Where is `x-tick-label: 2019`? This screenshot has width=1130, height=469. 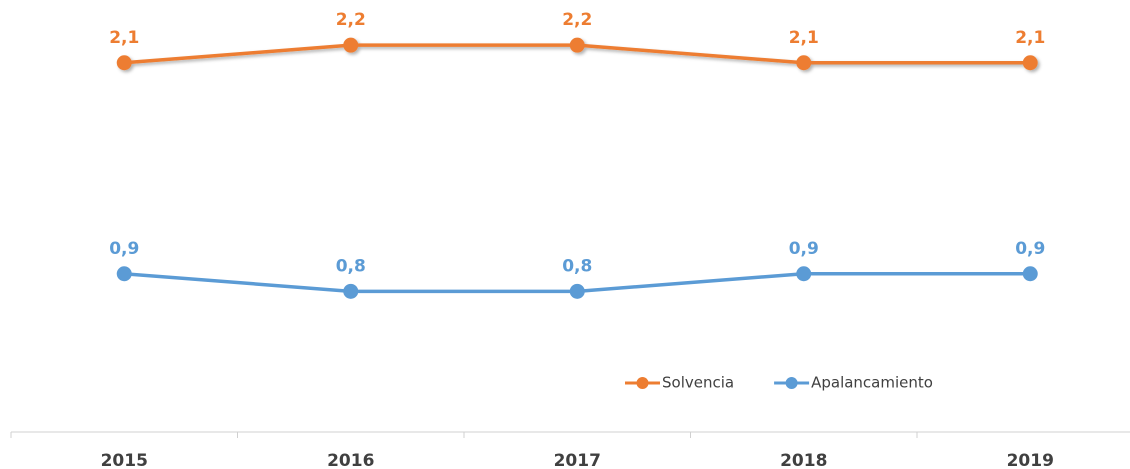
x-tick-label: 2019 is located at coordinates (1030, 460).